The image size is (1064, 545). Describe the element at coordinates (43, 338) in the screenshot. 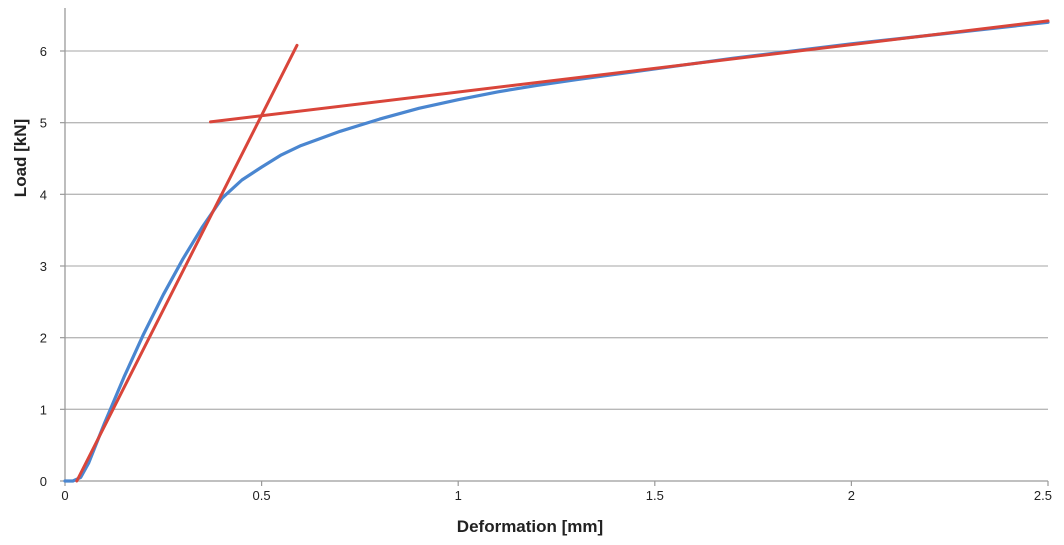

I see `y-tick-label: 2` at that location.